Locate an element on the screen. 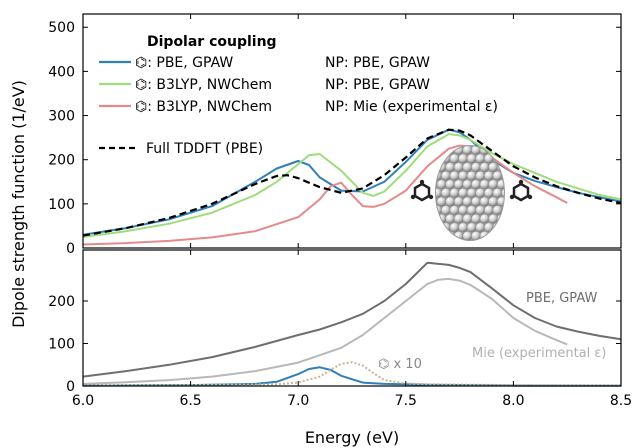 The image size is (639, 448). legend-np-b3lyp-pbe: NP: PBE, GPAW is located at coordinates (377, 85).